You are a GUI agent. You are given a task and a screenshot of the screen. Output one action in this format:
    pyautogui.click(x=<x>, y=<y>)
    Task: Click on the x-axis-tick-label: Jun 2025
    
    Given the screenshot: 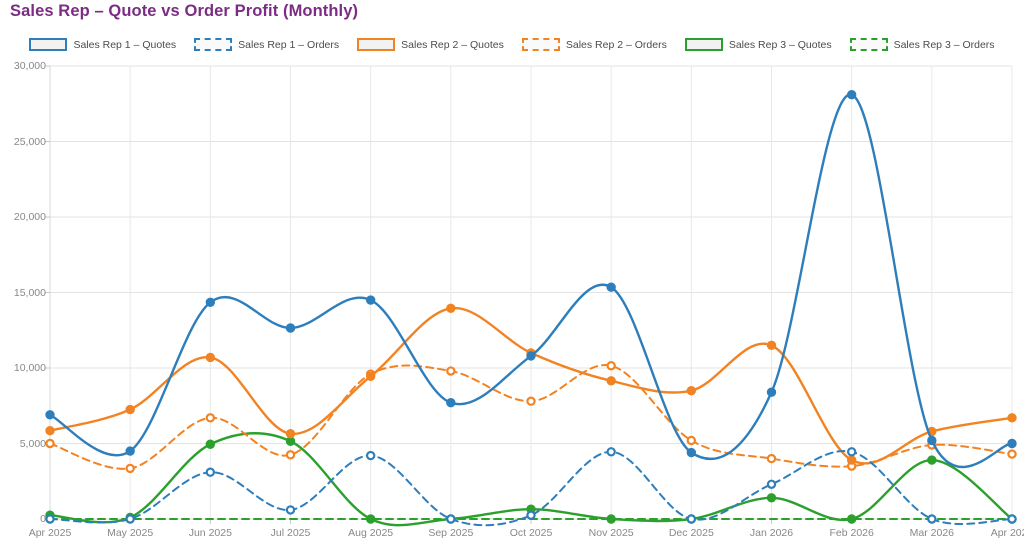 What is the action you would take?
    pyautogui.click(x=210, y=533)
    